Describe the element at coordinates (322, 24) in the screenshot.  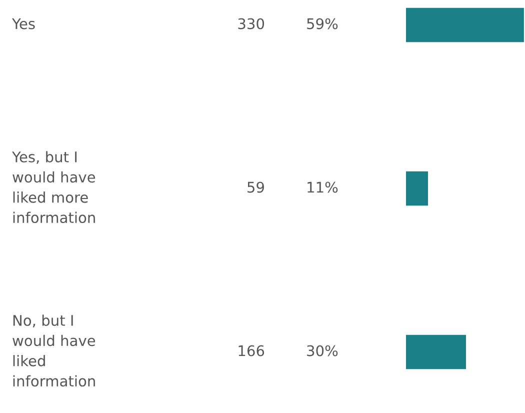
I see `data-label: 59%` at that location.